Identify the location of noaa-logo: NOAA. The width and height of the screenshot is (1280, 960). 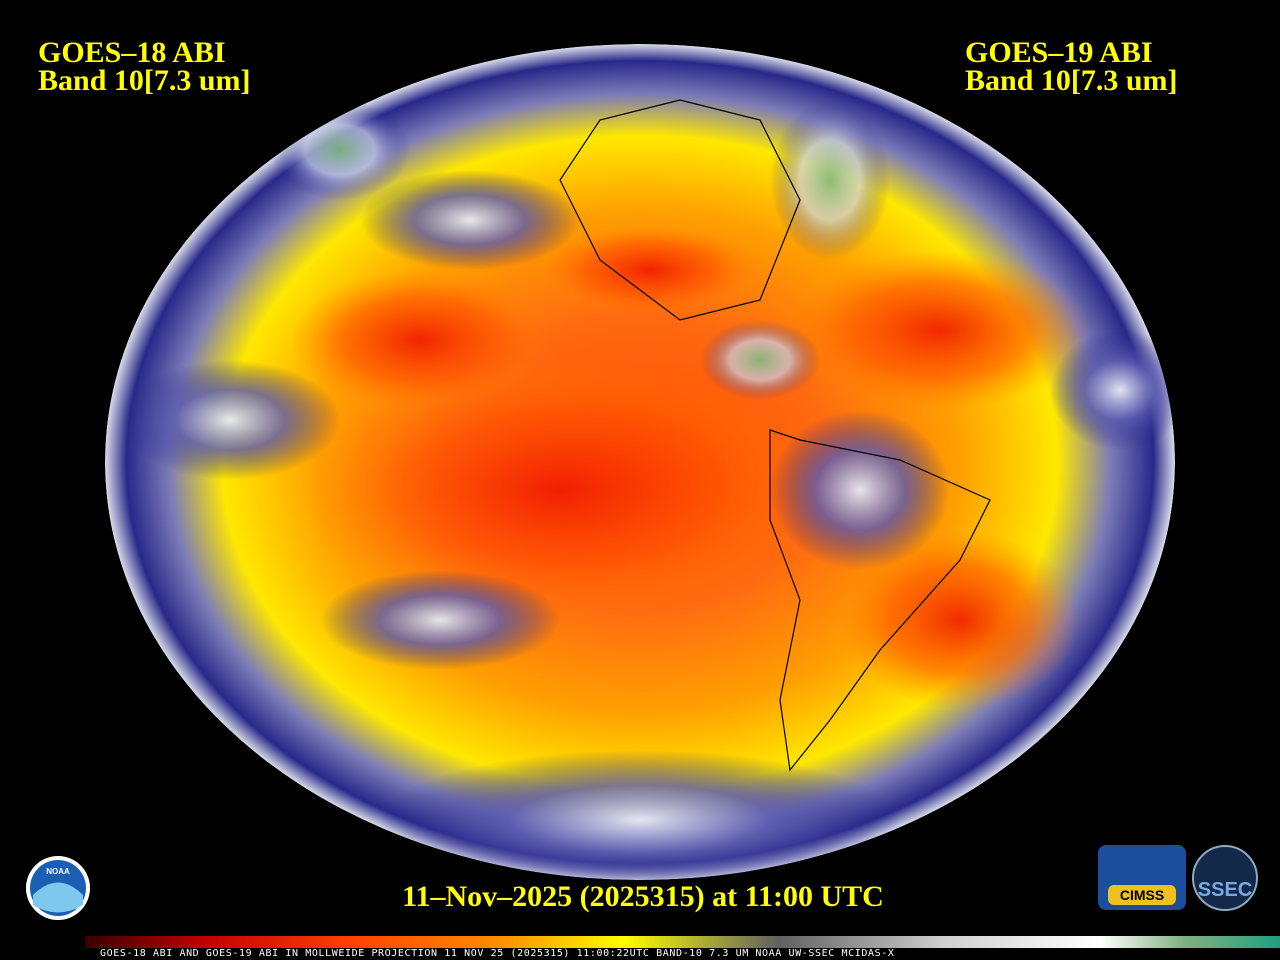
(58, 888).